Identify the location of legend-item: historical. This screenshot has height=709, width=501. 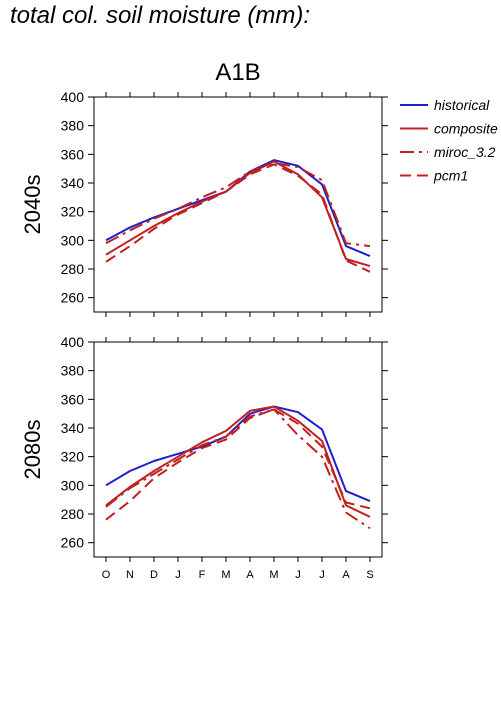
(445, 105).